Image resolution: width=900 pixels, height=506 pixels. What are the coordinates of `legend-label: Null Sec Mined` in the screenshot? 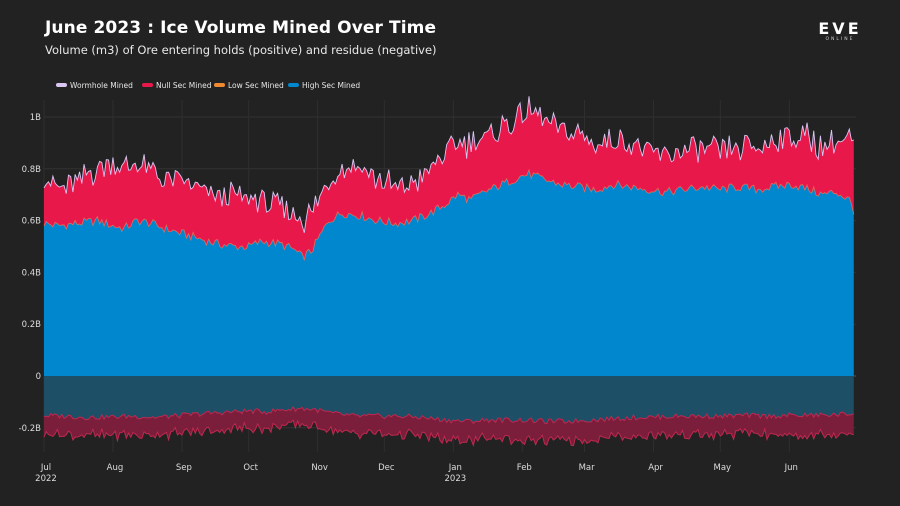 It's located at (184, 85).